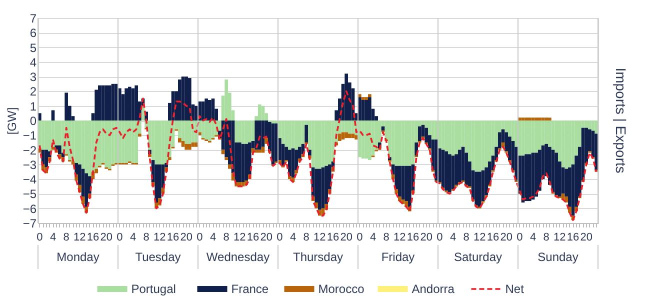  I want to click on y-tick-label: −7, so click(29, 223).